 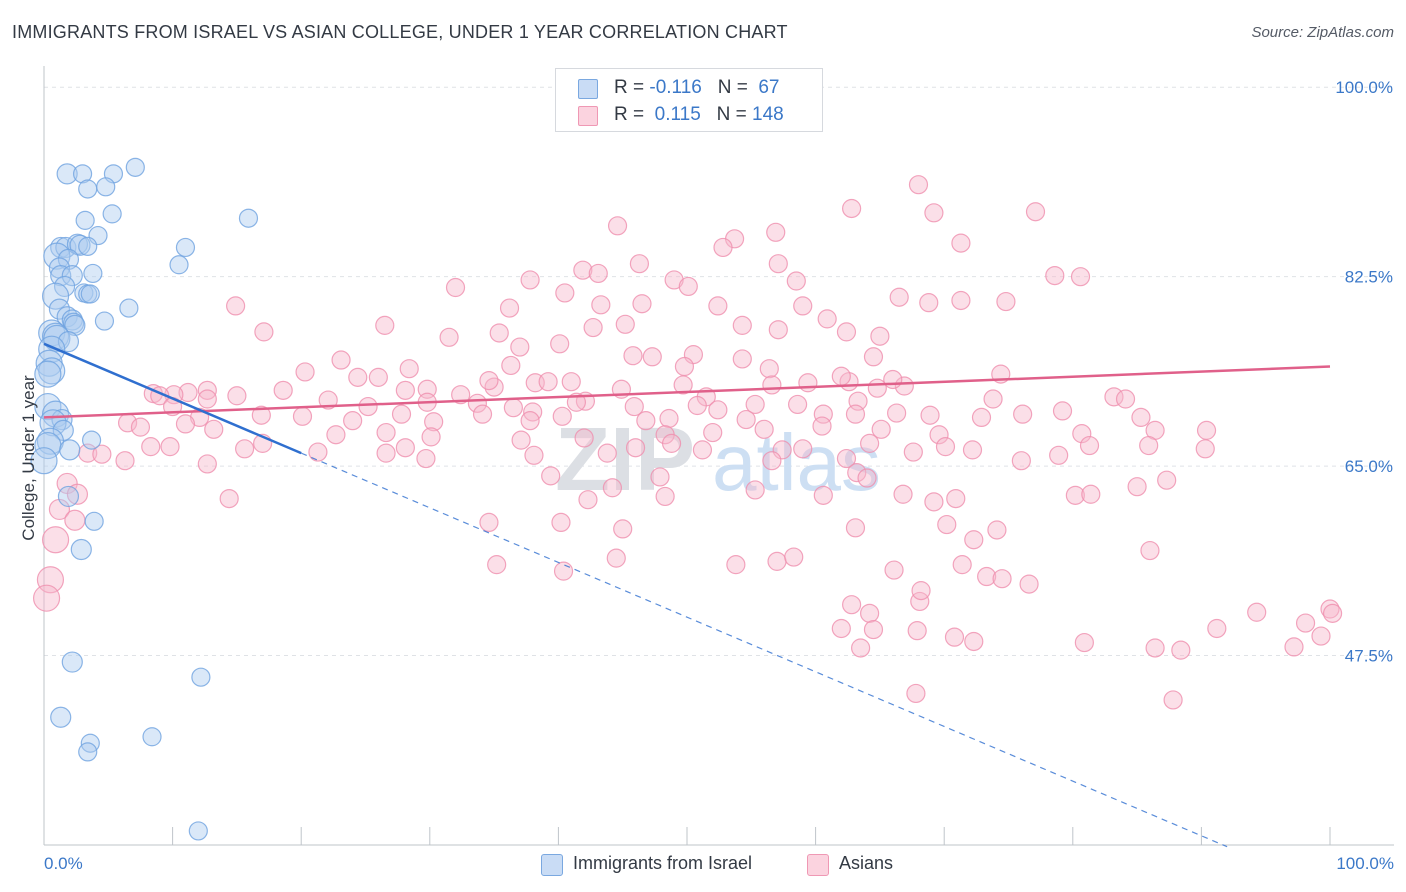 I want to click on legend-n-label: N =, so click(x=735, y=87).